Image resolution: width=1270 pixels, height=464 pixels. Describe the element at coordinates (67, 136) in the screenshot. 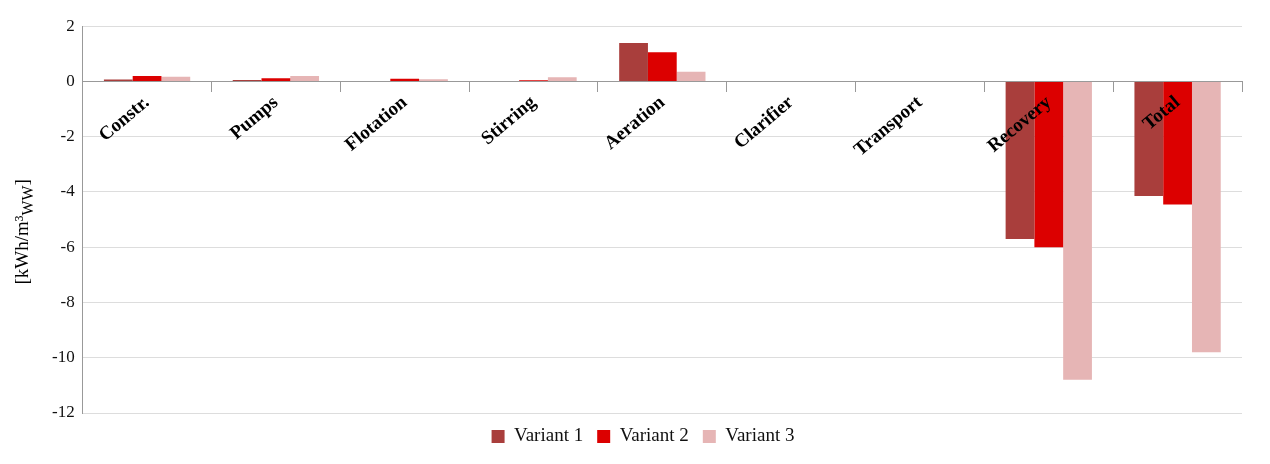

I see `y-tick-label: -2` at that location.